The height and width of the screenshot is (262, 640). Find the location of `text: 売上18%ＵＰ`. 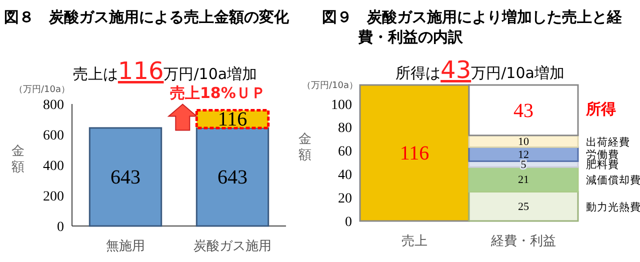

text: 売上18%ＵＰ is located at coordinates (218, 93).